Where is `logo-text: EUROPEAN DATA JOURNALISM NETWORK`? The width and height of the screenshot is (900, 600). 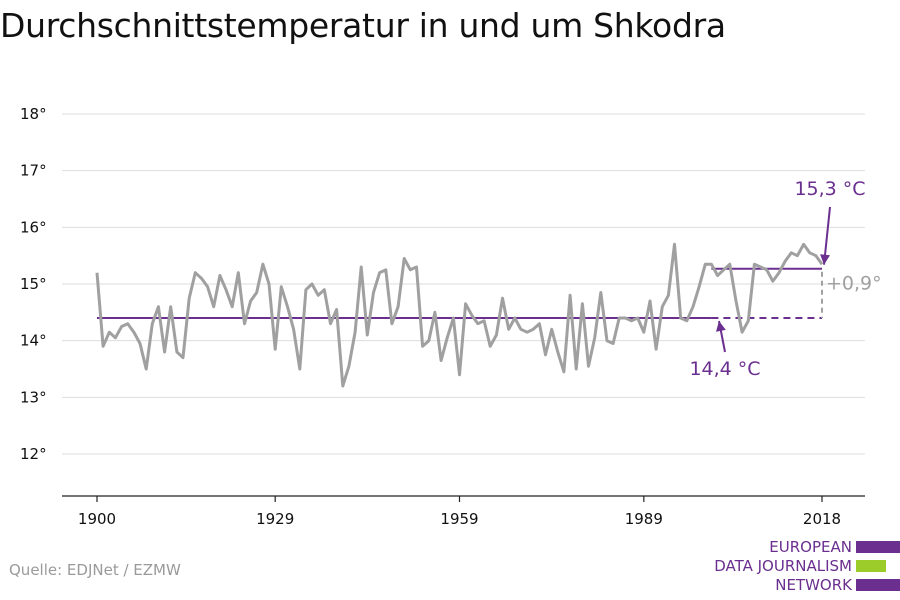 logo-text: EUROPEAN DATA JOURNALISM NETWORK is located at coordinates (783, 566).